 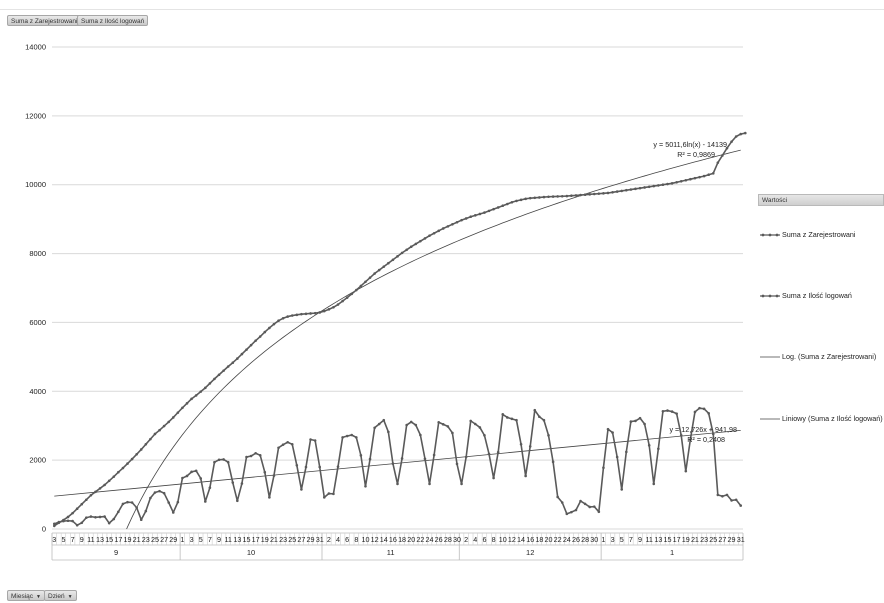 What do you see at coordinates (817, 295) in the screenshot?
I see `legend-label: Suma z Ilość logowań` at bounding box center [817, 295].